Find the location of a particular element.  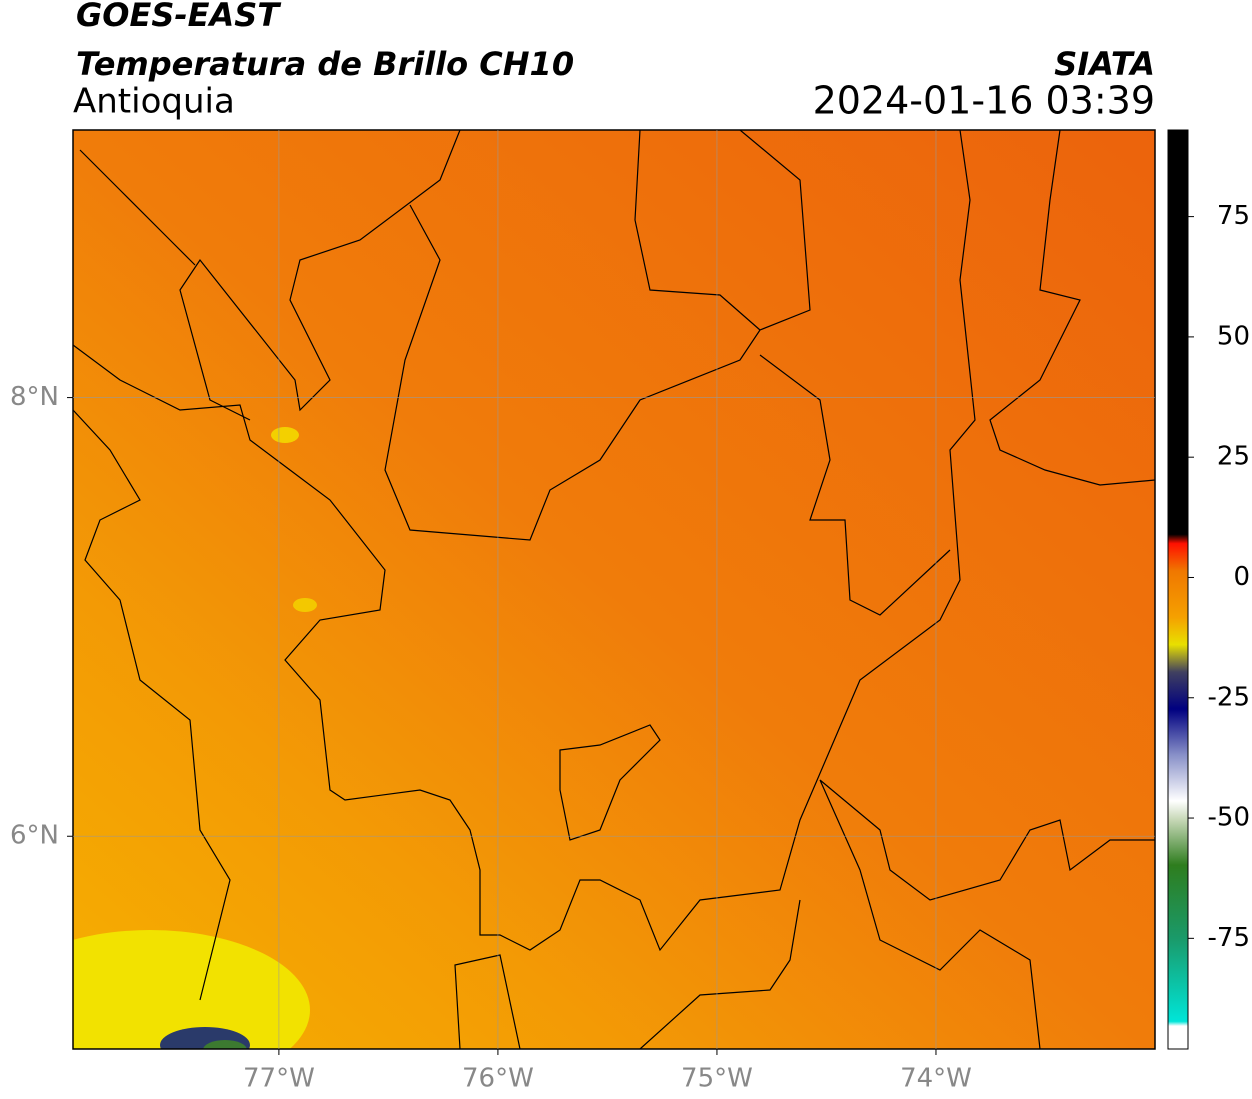

source: SIATA is located at coordinates (1104, 64).